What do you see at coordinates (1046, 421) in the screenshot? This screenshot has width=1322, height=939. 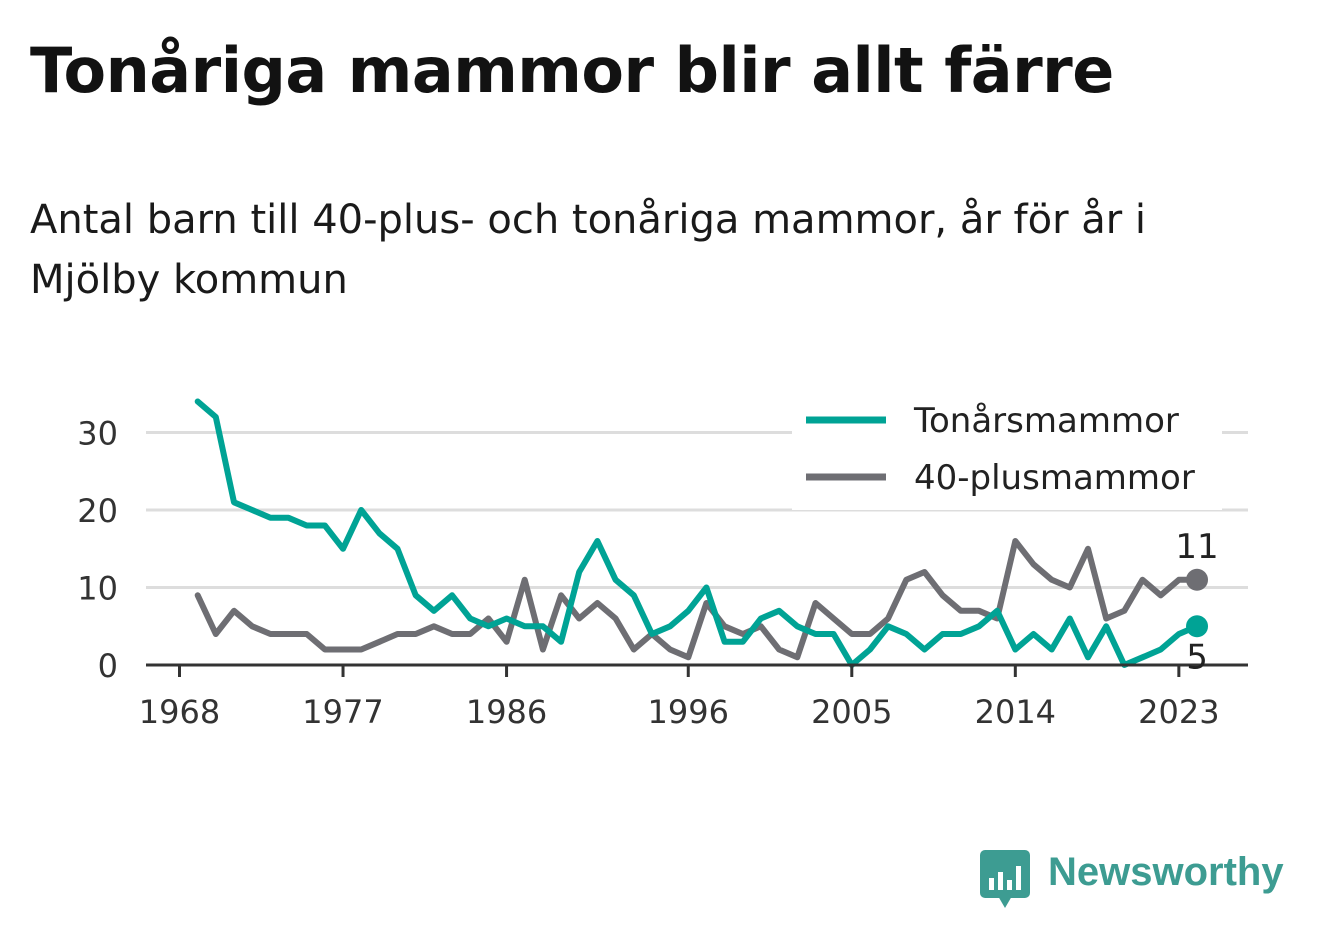 I see `legend-label: Tonårsmammor` at bounding box center [1046, 421].